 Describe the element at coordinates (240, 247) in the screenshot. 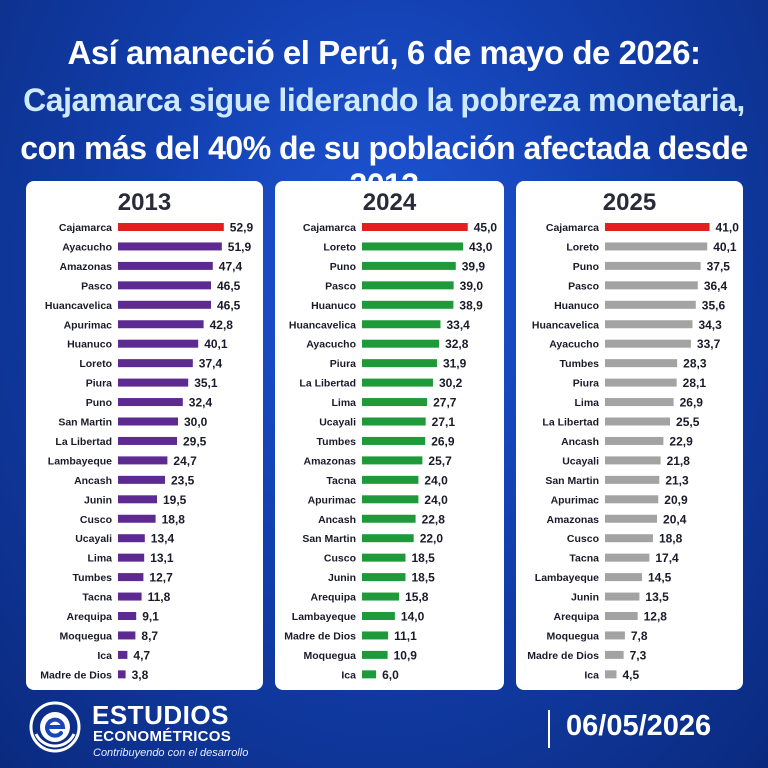

I see `bar-value-label: 51,9` at that location.